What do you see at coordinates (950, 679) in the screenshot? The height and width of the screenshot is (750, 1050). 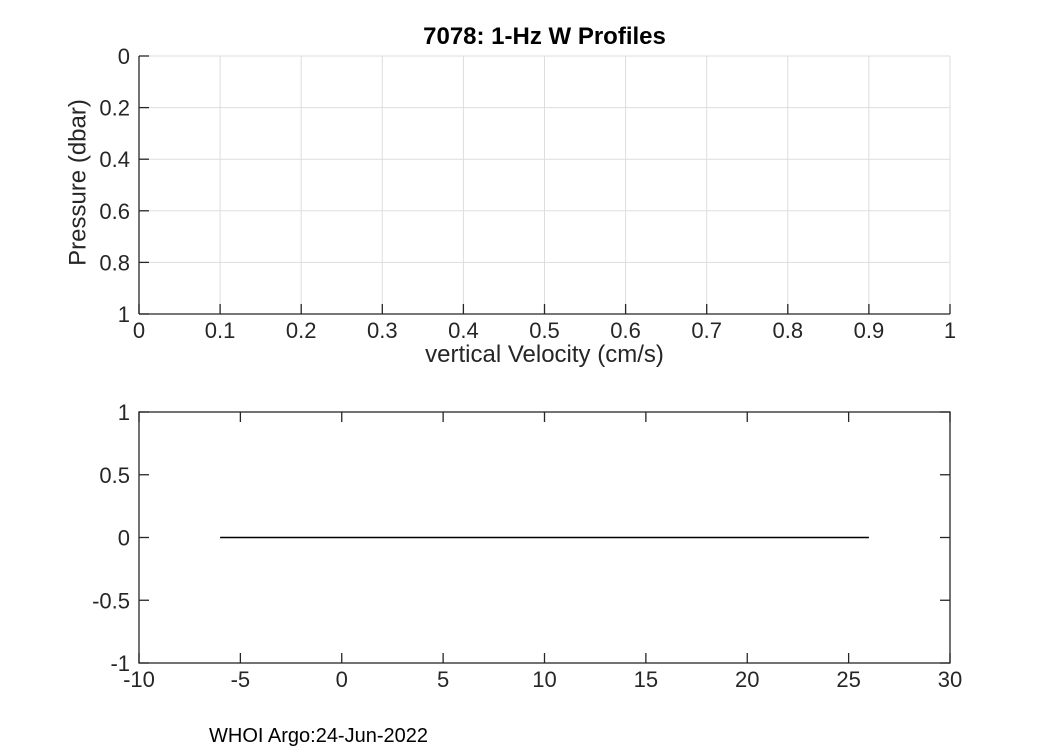 I see `x-tick-label: 30` at bounding box center [950, 679].